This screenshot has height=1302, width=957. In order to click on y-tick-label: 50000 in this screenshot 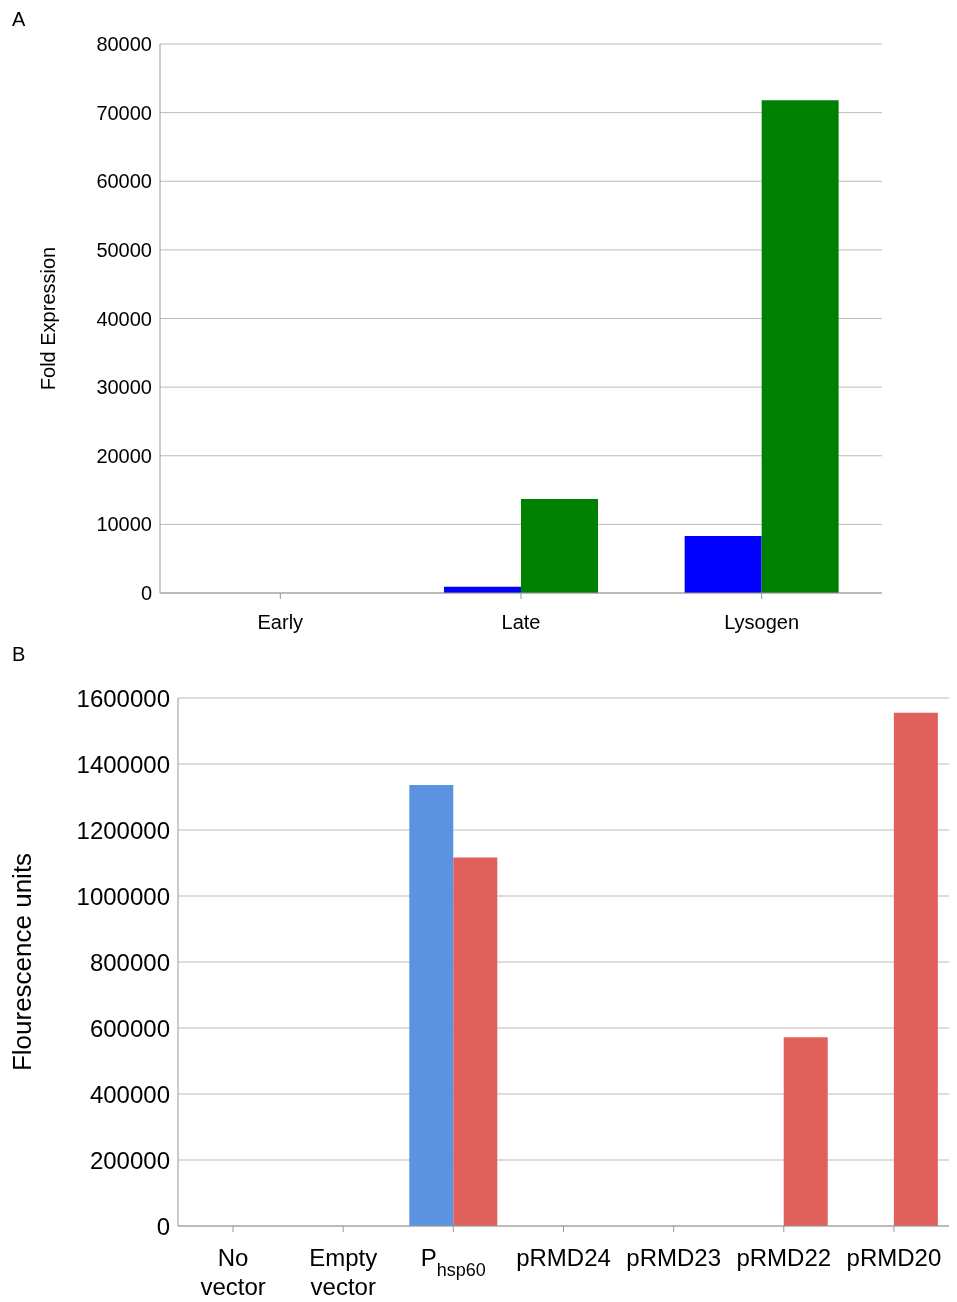, I will do `click(124, 249)`.